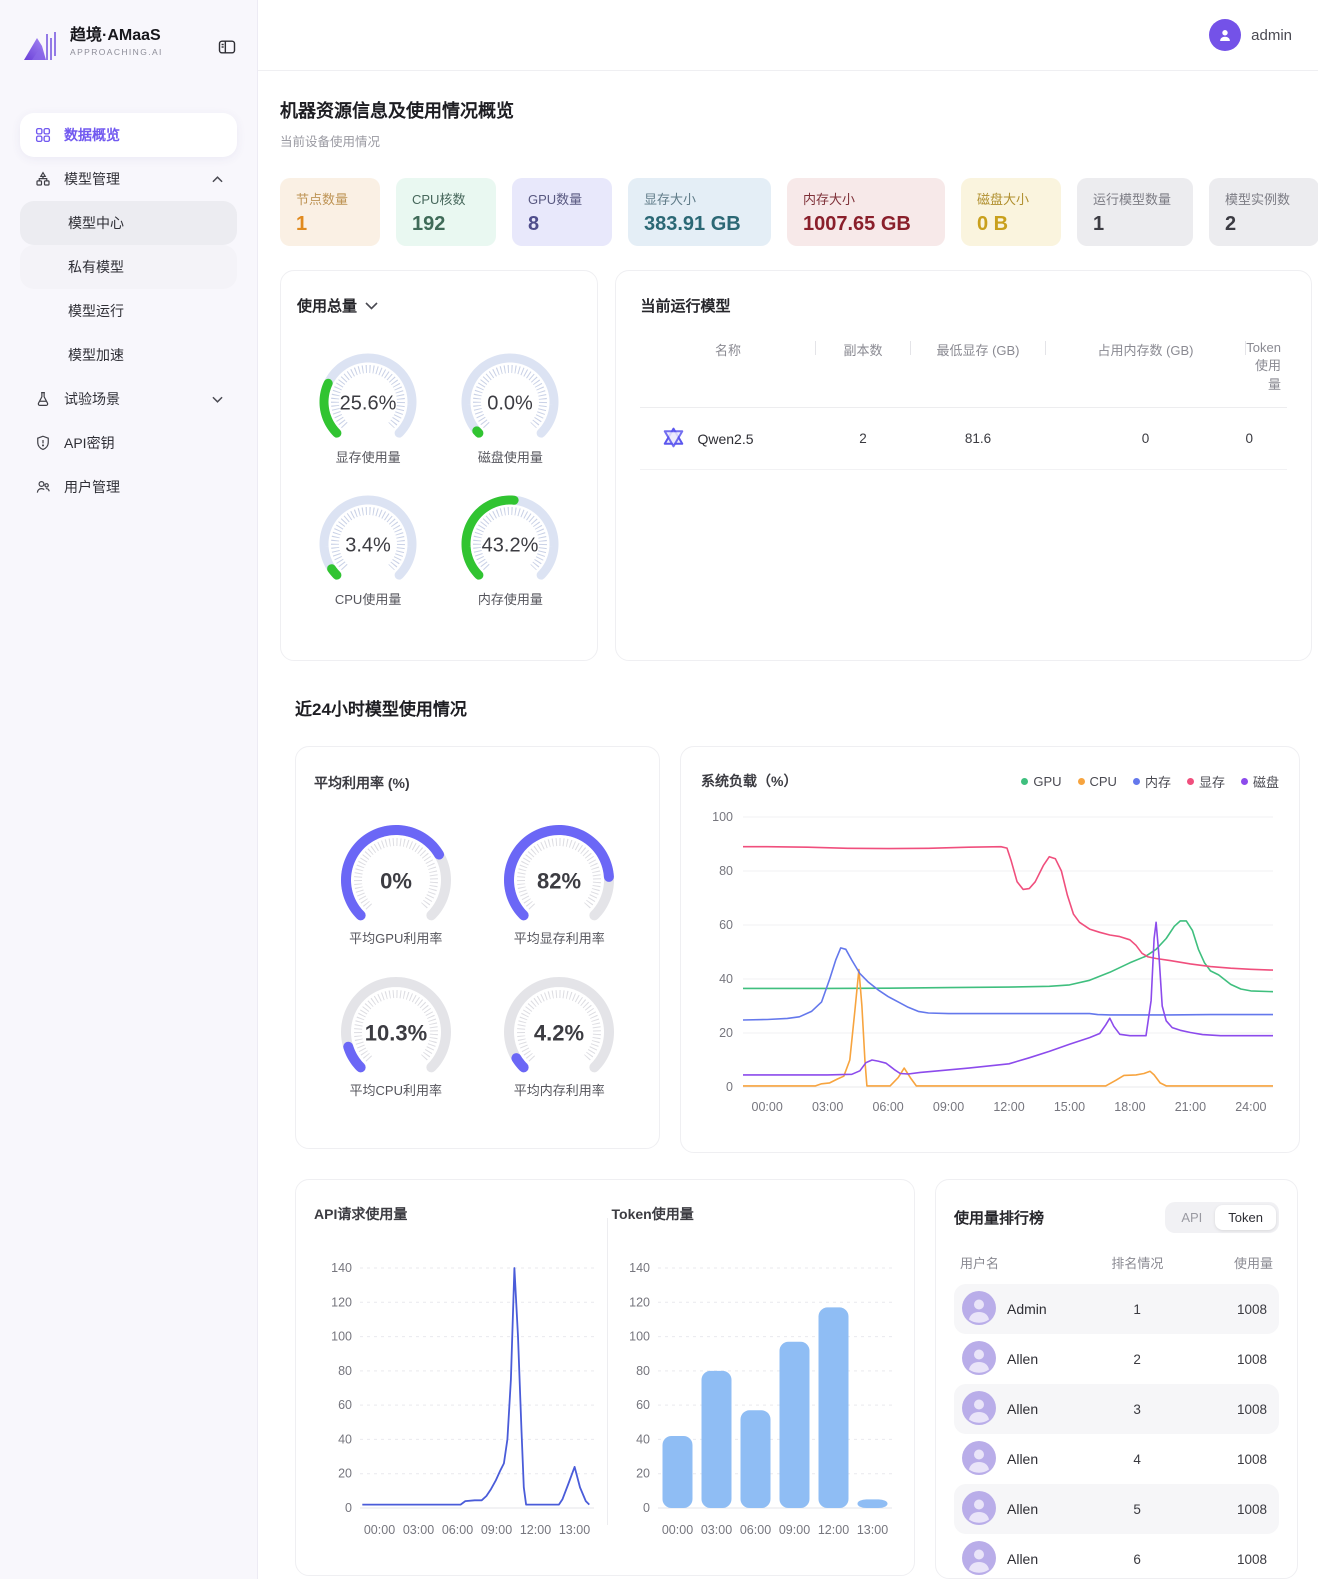 The image size is (1318, 1579). I want to click on sidebar-item-private-models: 私有模型, so click(128, 267).